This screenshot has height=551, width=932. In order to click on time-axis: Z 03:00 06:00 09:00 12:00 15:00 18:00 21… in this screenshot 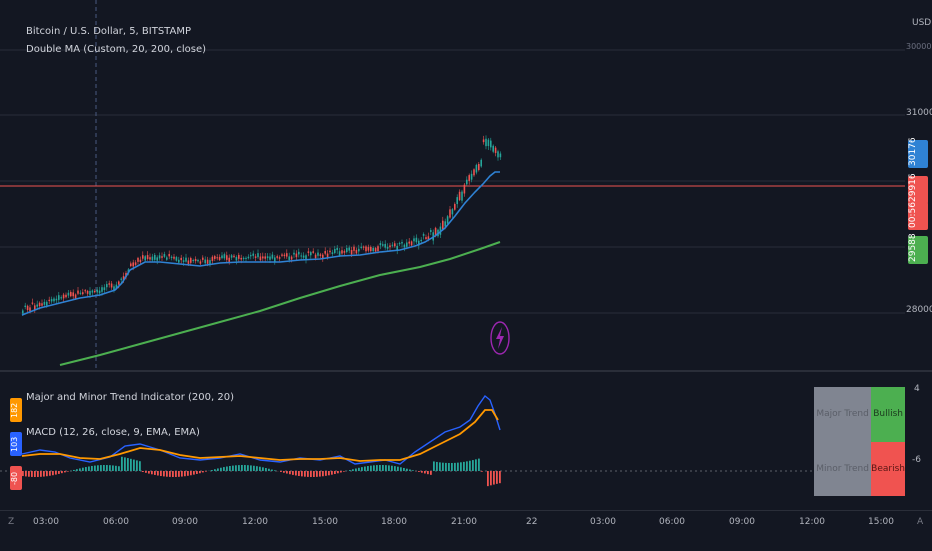, I will do `click(466, 530)`.